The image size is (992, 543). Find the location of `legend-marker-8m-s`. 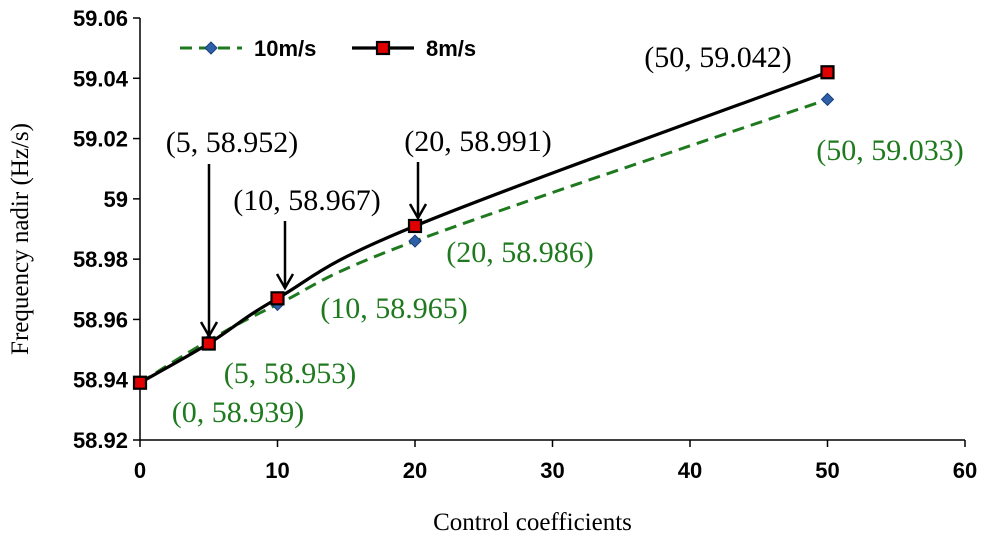

legend-marker-8m-s is located at coordinates (383, 48).